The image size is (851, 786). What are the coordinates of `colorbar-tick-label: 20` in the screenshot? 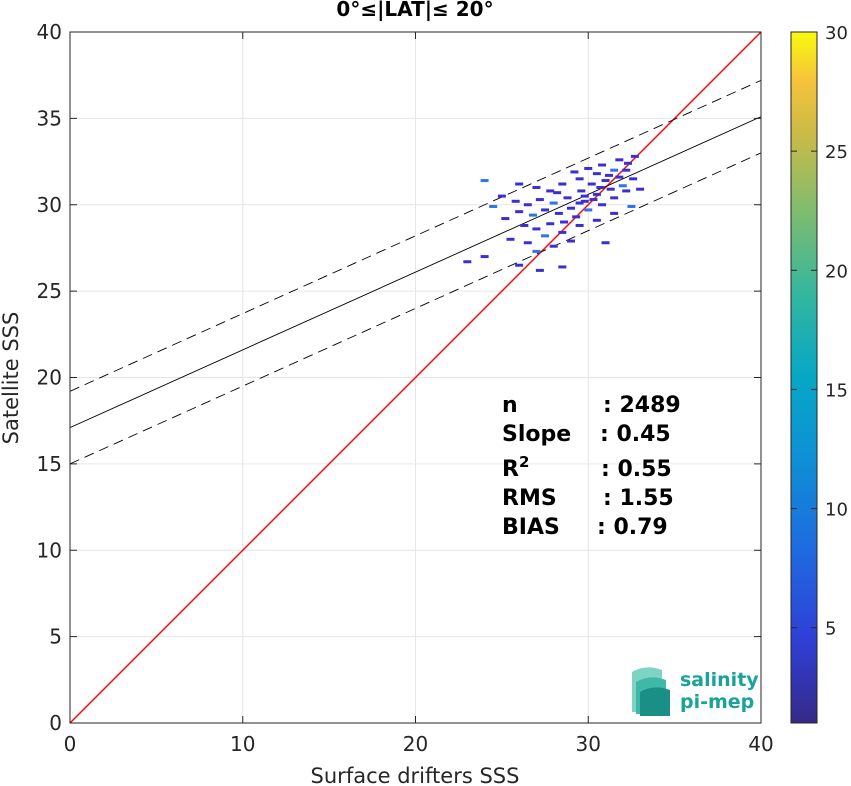 It's located at (836, 271).